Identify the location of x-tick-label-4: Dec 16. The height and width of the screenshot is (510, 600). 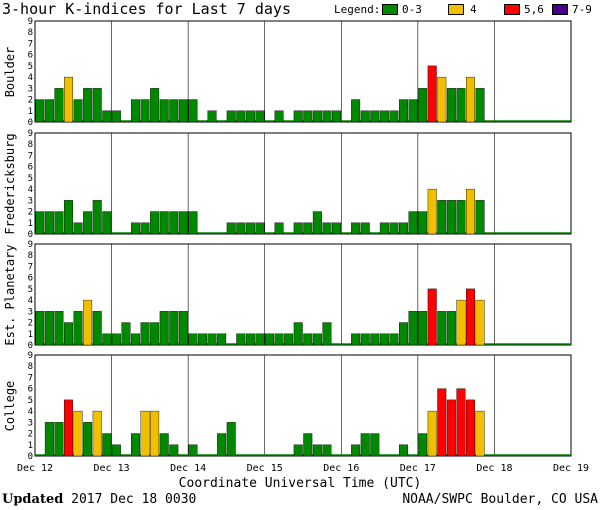
(341, 468).